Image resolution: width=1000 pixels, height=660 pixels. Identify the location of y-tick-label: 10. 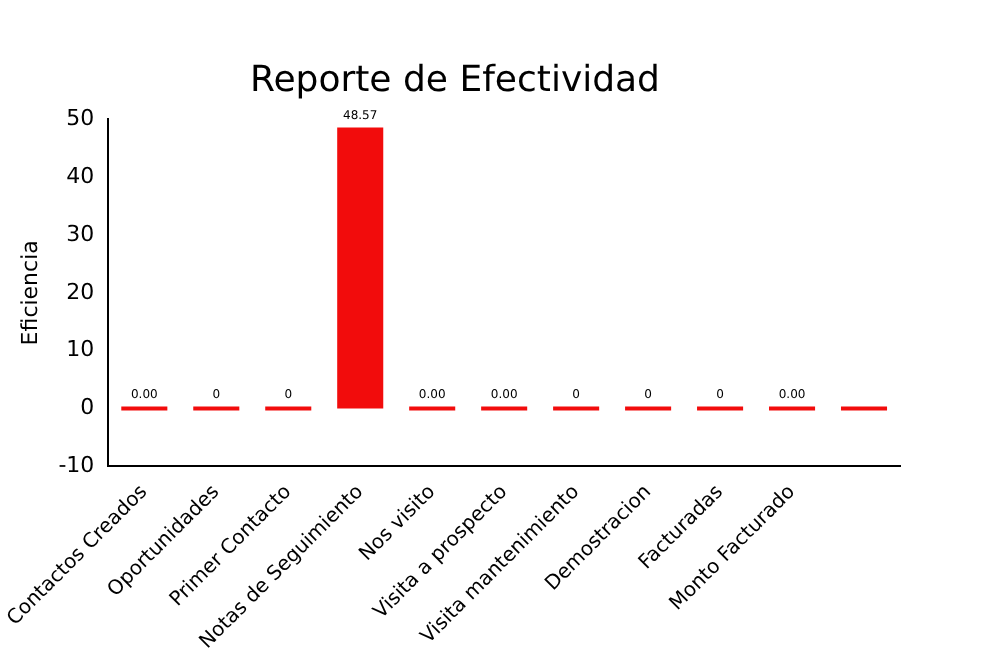
(80, 349).